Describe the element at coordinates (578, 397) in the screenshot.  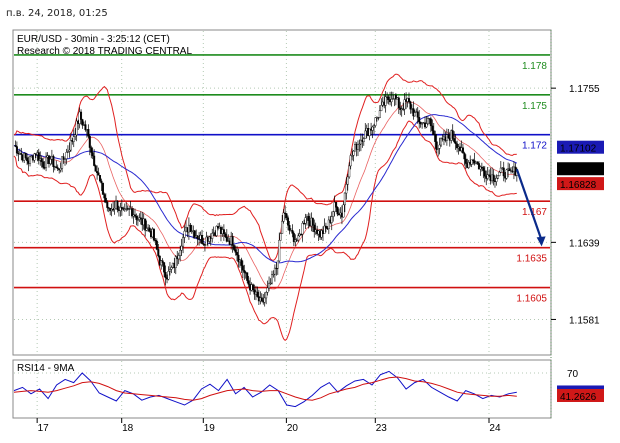
I see `rsi-badge-label: 41.2626` at that location.